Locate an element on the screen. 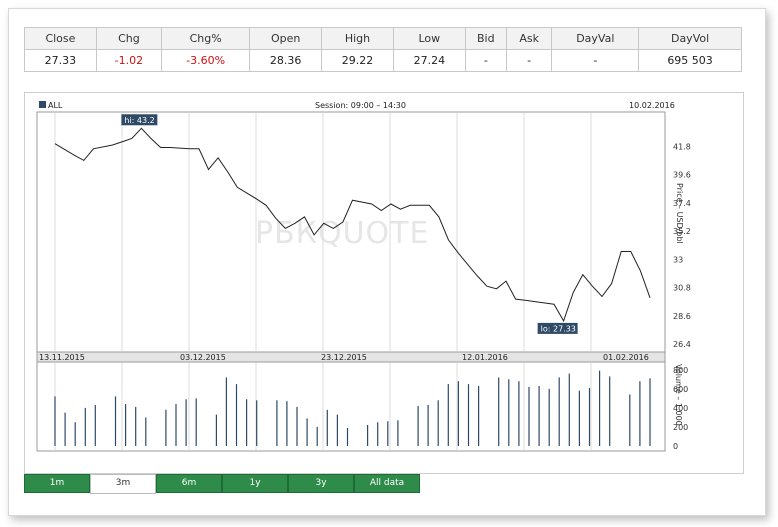  hdr-chg: Chg is located at coordinates (128, 38).